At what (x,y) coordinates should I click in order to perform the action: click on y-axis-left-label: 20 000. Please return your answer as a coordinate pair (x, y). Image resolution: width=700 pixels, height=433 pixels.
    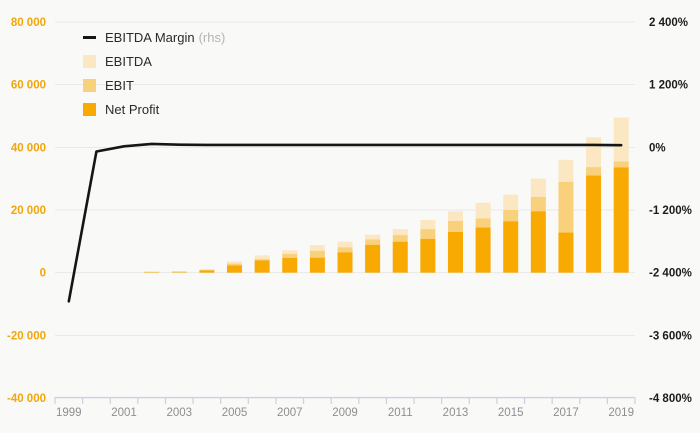
    Looking at the image, I should click on (28, 211).